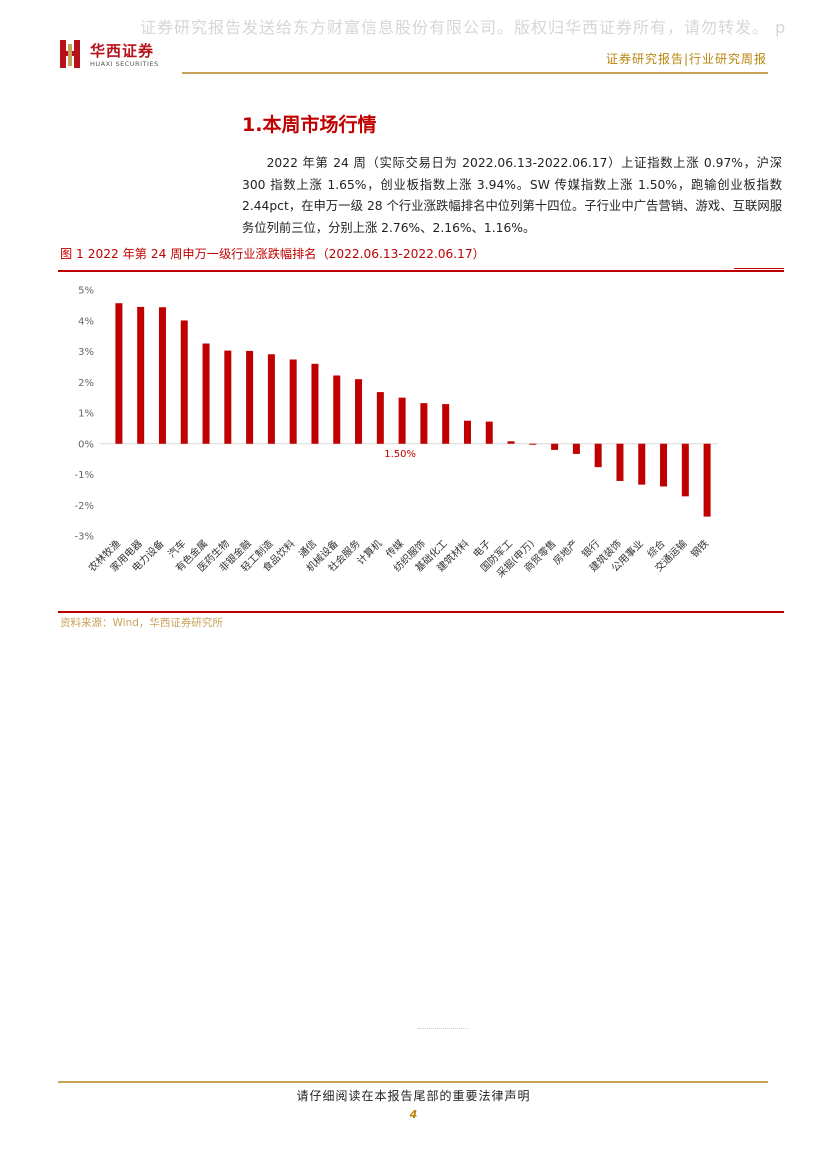 The height and width of the screenshot is (1170, 827). What do you see at coordinates (86, 383) in the screenshot?
I see `y-tick-label: 2%` at bounding box center [86, 383].